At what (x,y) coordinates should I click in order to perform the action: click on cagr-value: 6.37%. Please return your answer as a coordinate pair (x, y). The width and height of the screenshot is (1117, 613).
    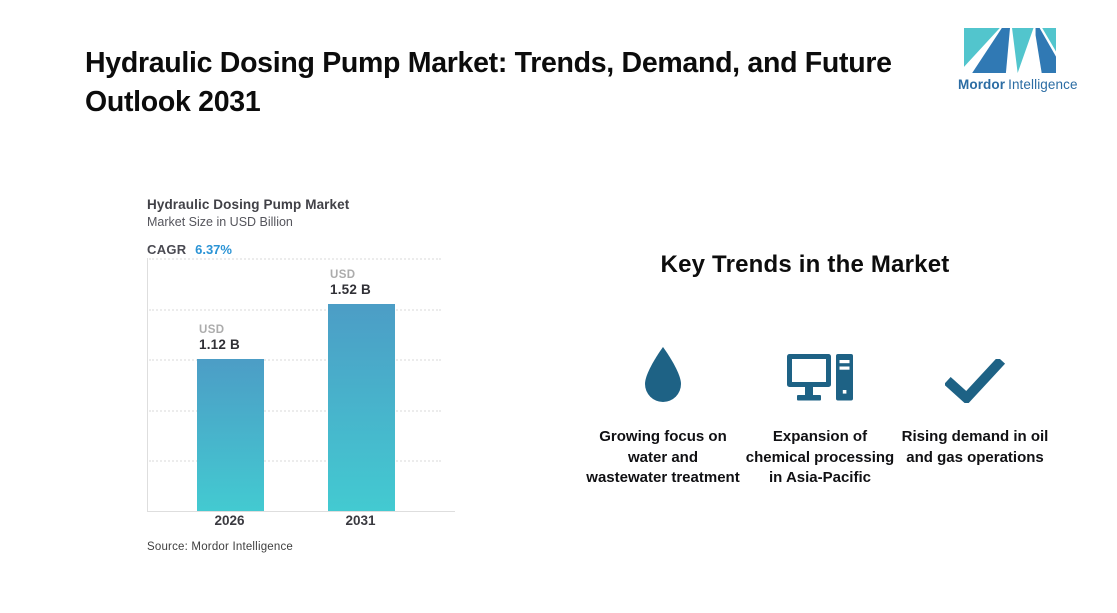
    Looking at the image, I should click on (213, 249).